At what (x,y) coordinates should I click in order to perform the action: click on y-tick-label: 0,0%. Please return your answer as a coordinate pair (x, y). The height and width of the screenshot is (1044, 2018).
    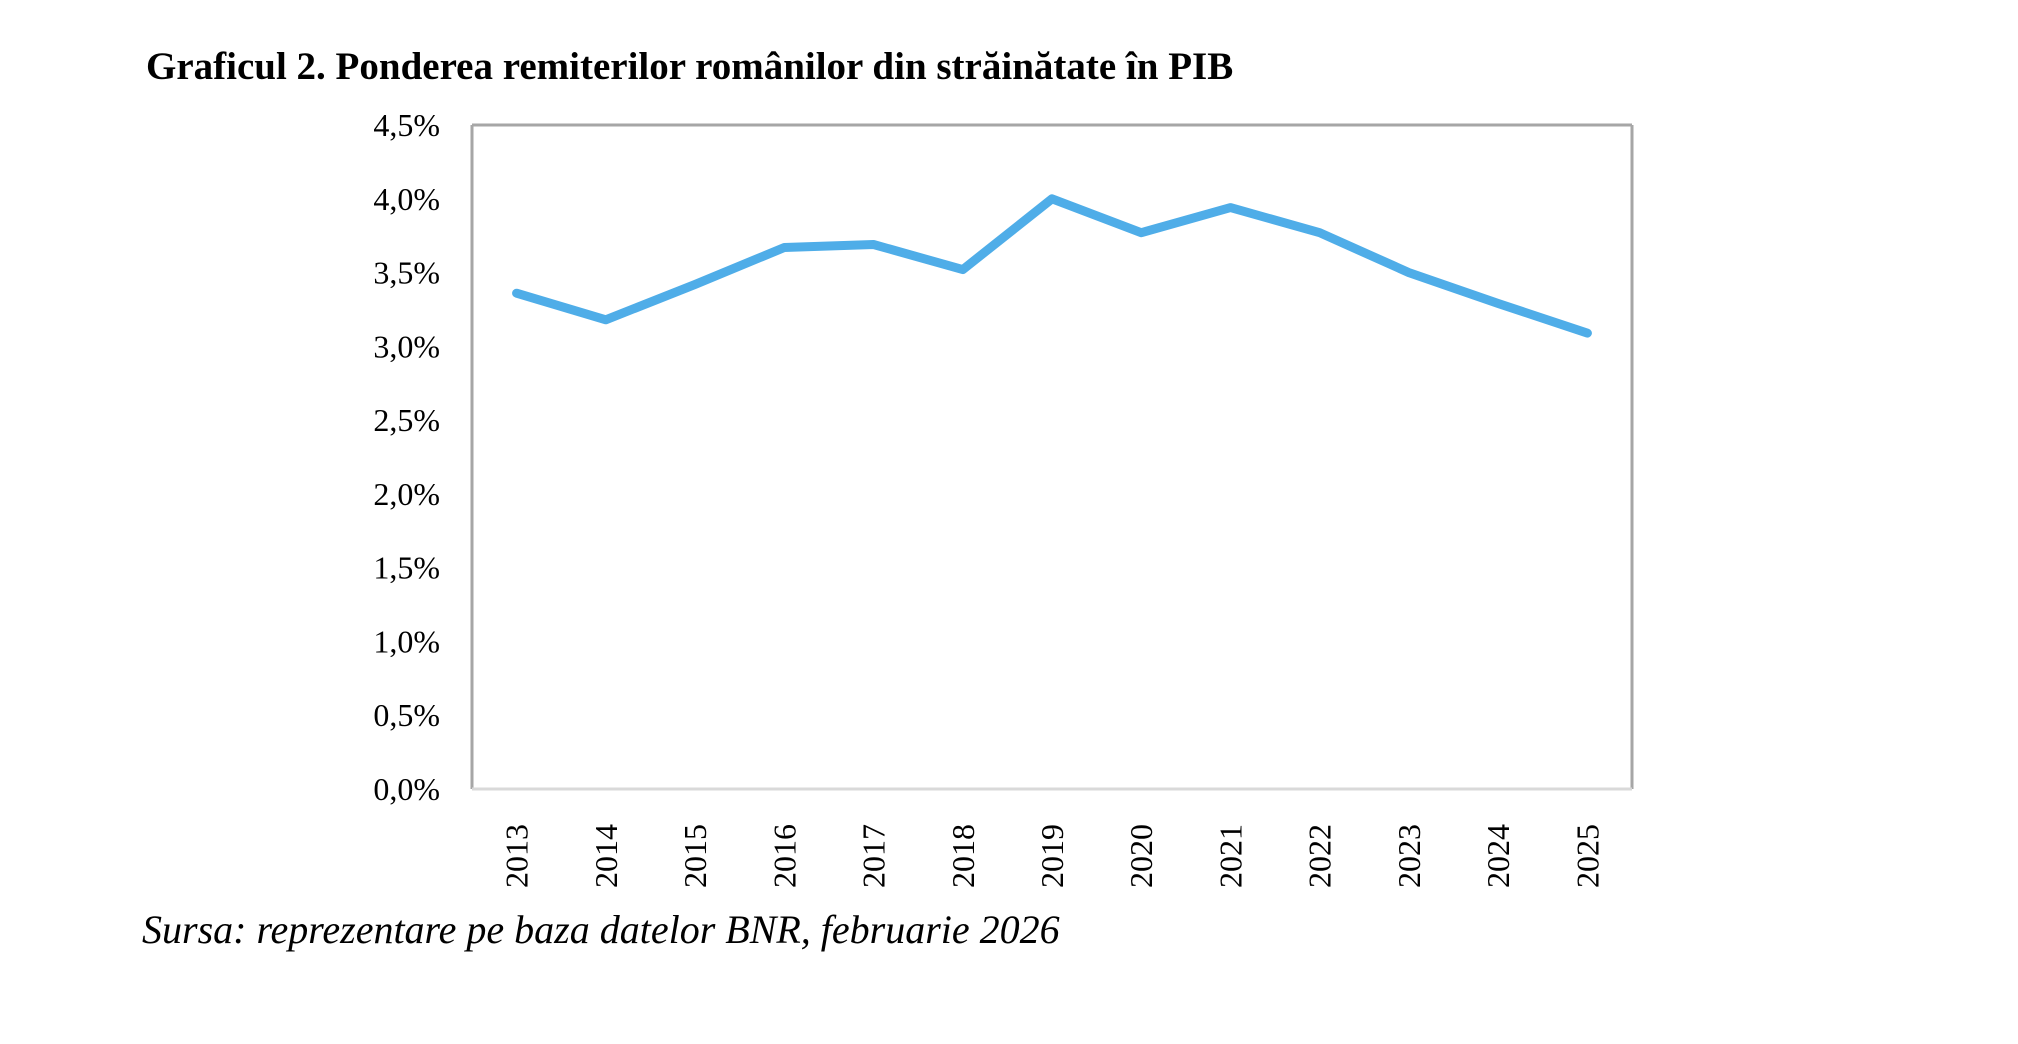
    Looking at the image, I should click on (406, 789).